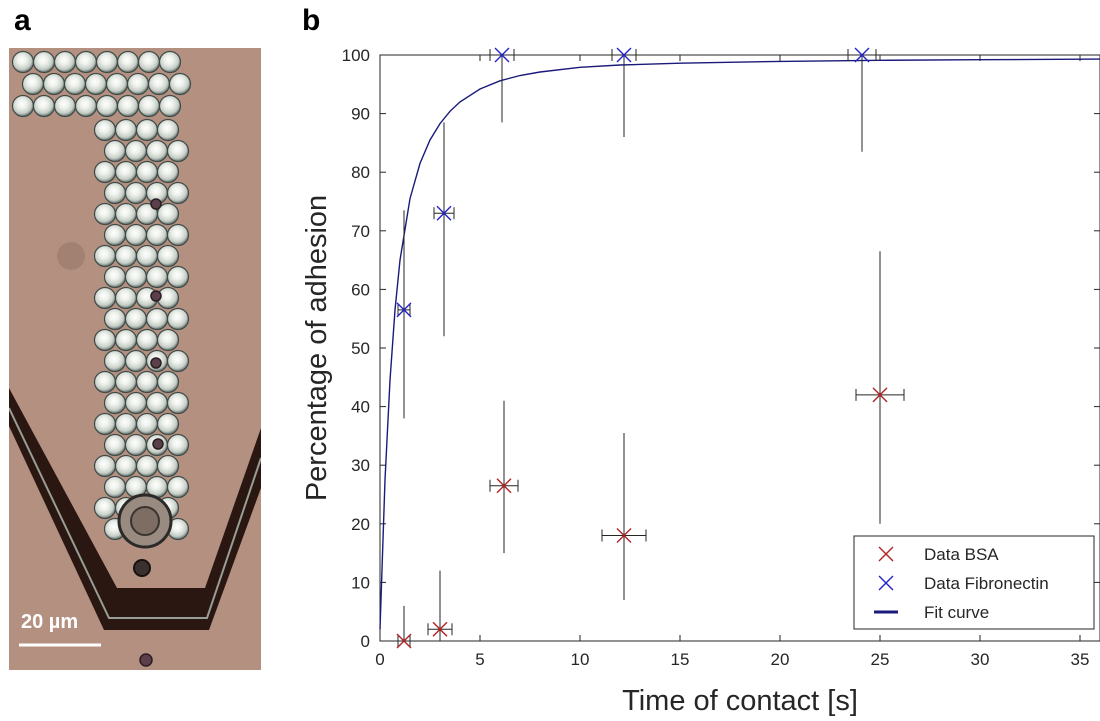 Image resolution: width=1100 pixels, height=721 pixels. I want to click on bead-array, so click(101, 295).